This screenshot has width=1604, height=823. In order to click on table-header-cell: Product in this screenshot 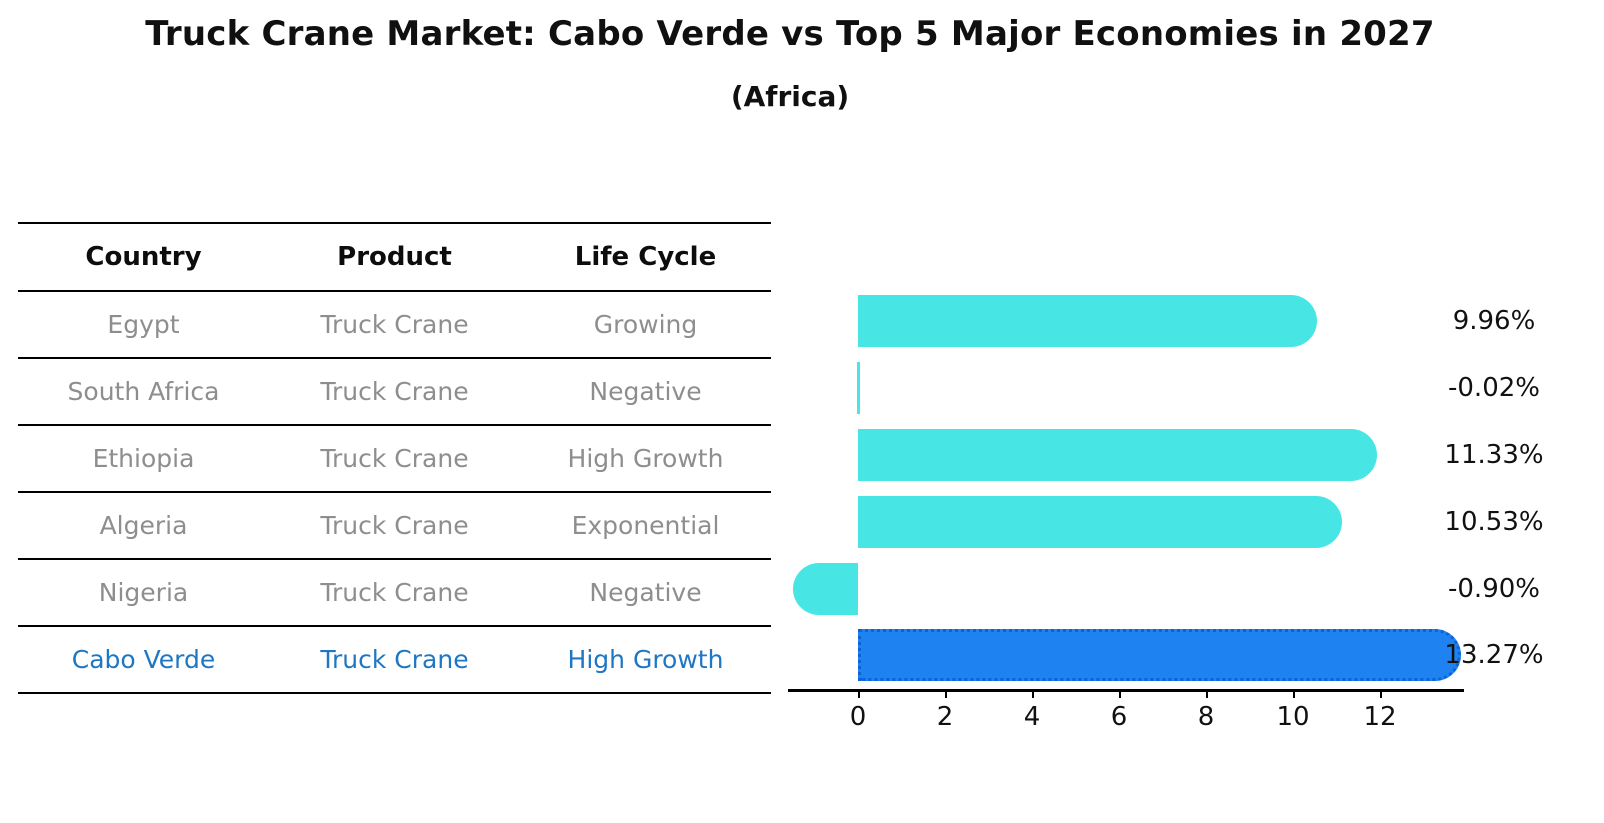, I will do `click(394, 257)`.